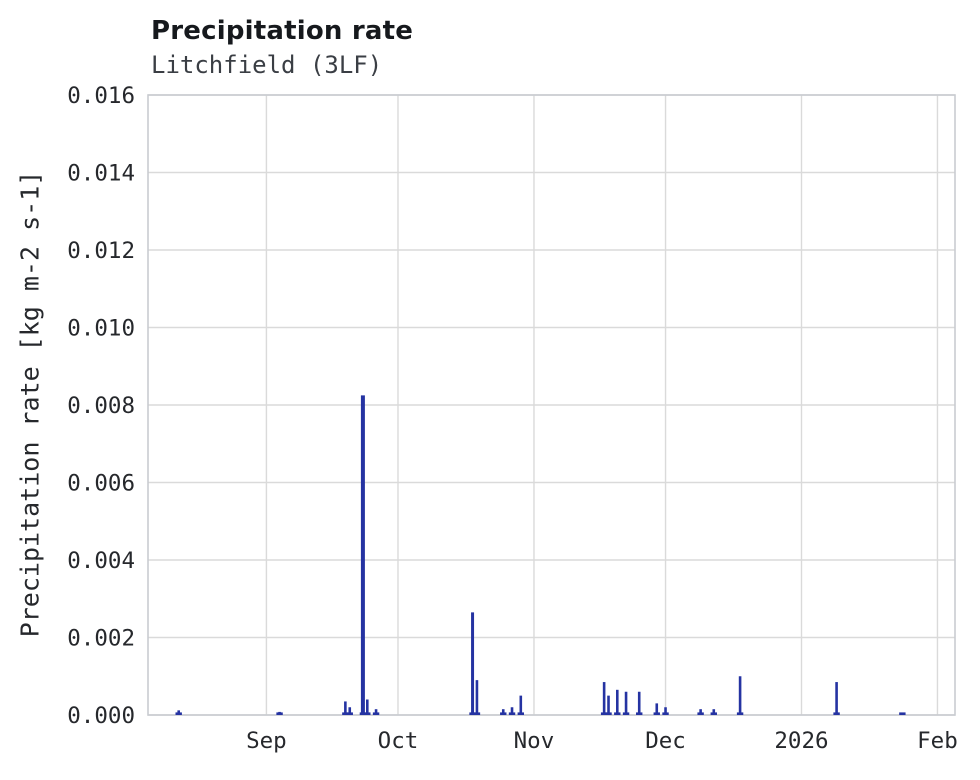 This screenshot has width=980, height=780. Describe the element at coordinates (534, 741) in the screenshot. I see `x-tick-label: Nov` at that location.